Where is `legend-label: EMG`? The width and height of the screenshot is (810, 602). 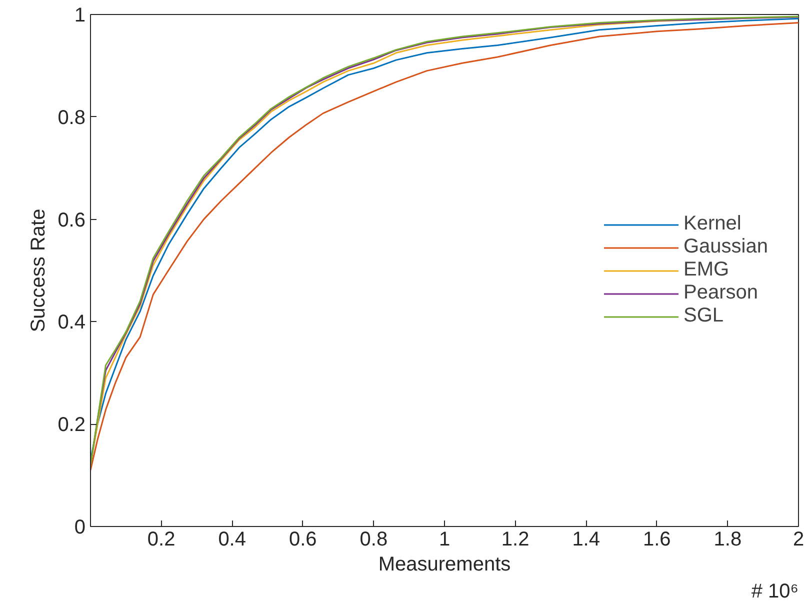 legend-label: EMG is located at coordinates (707, 270).